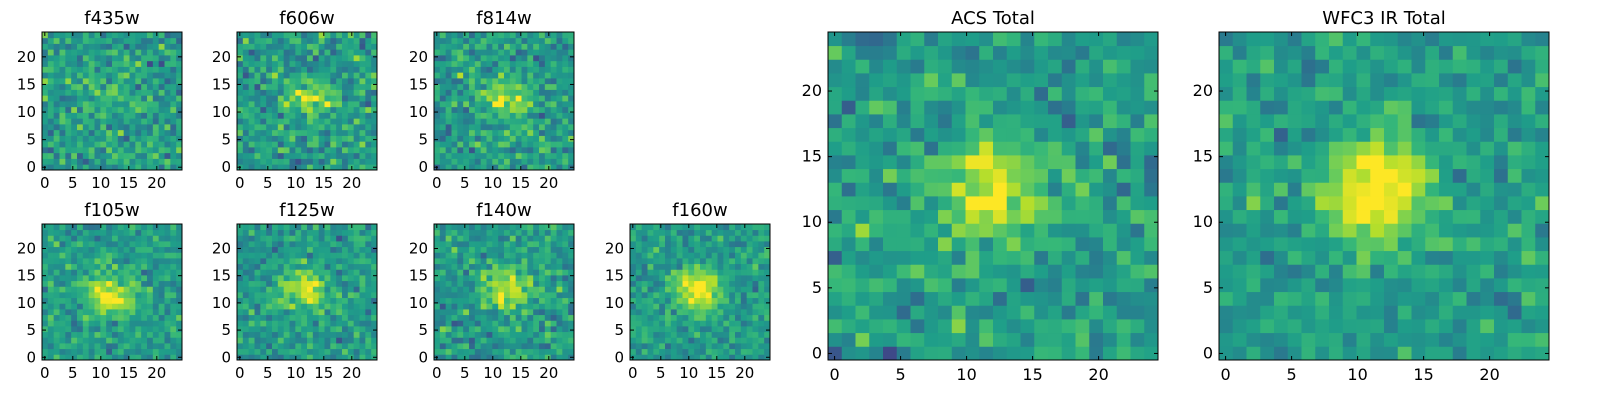 Image resolution: width=1600 pixels, height=400 pixels. What do you see at coordinates (221, 84) in the screenshot?
I see `y-tick-label: 15` at bounding box center [221, 84].